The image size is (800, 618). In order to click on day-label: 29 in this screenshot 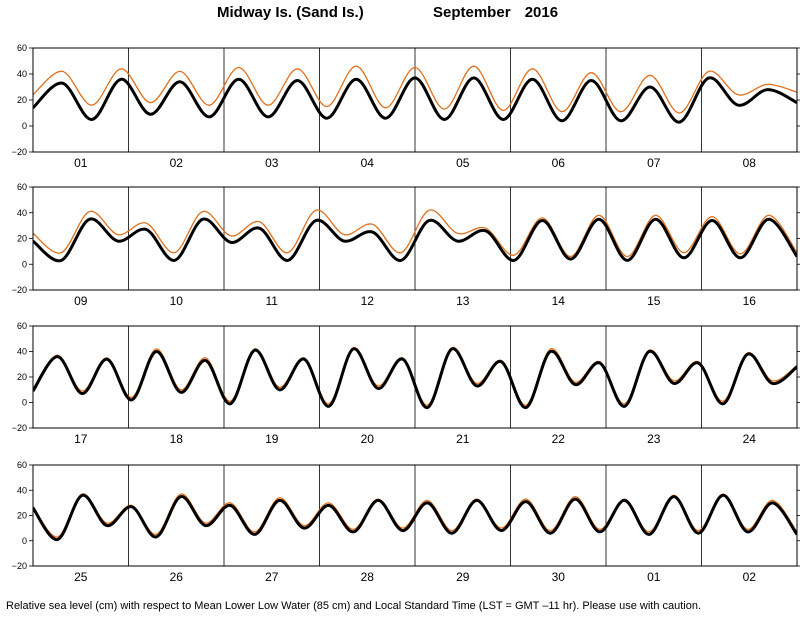, I will do `click(463, 577)`.